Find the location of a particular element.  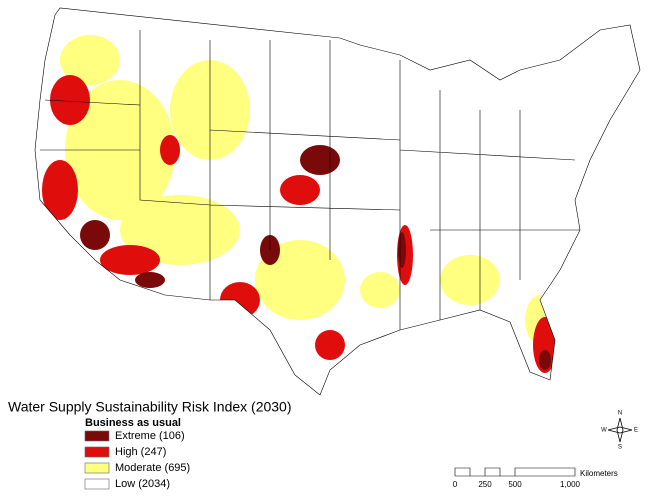

scale-label: 500 is located at coordinates (515, 484).